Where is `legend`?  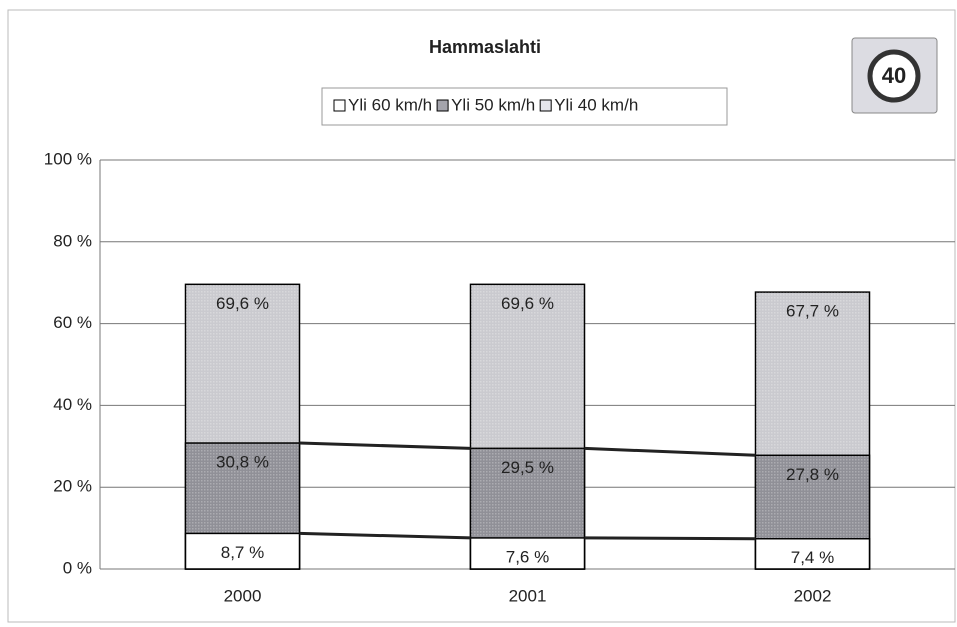 legend is located at coordinates (524, 106).